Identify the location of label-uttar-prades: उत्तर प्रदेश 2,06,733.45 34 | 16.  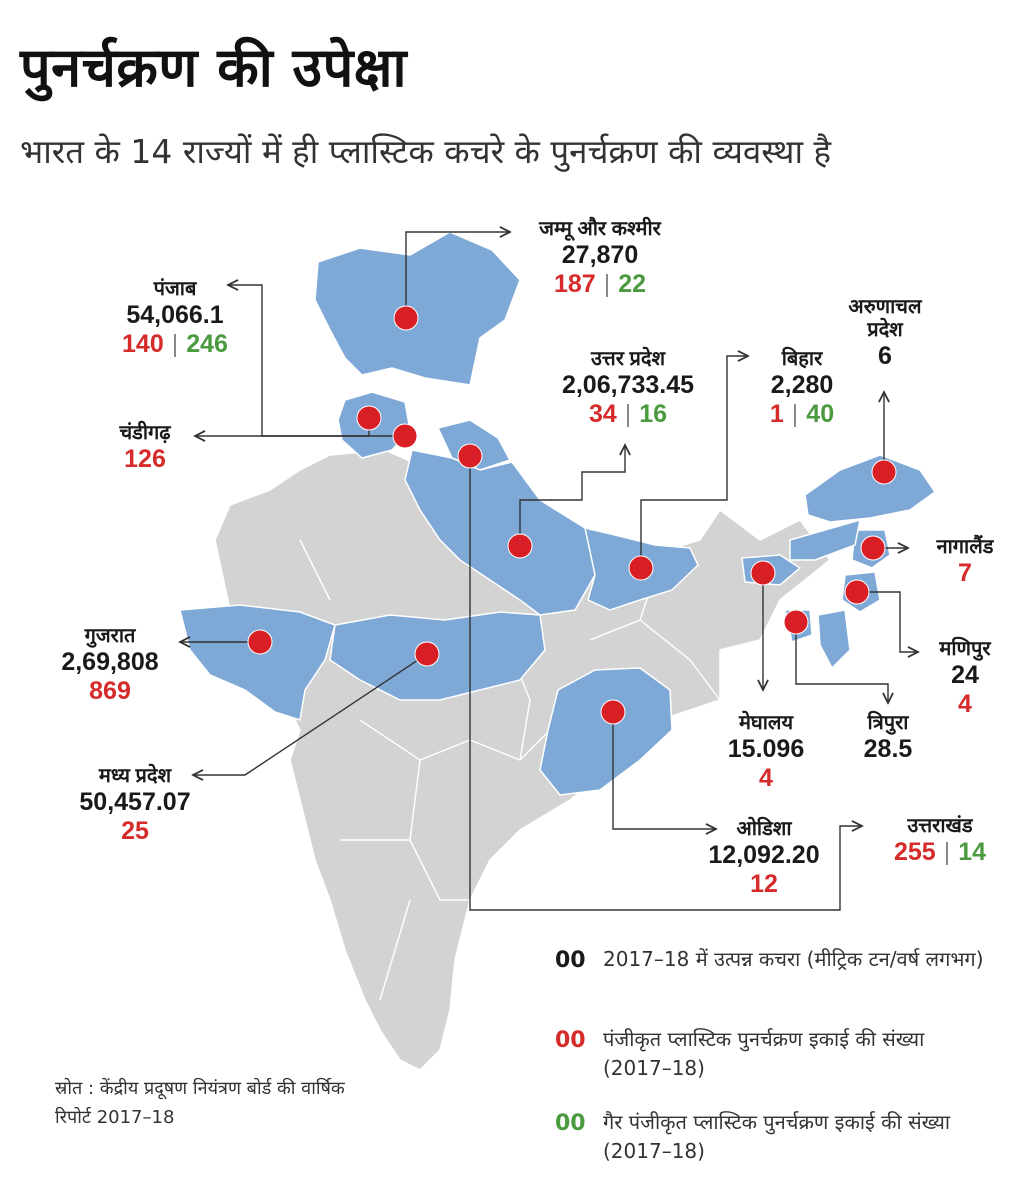
(628, 388).